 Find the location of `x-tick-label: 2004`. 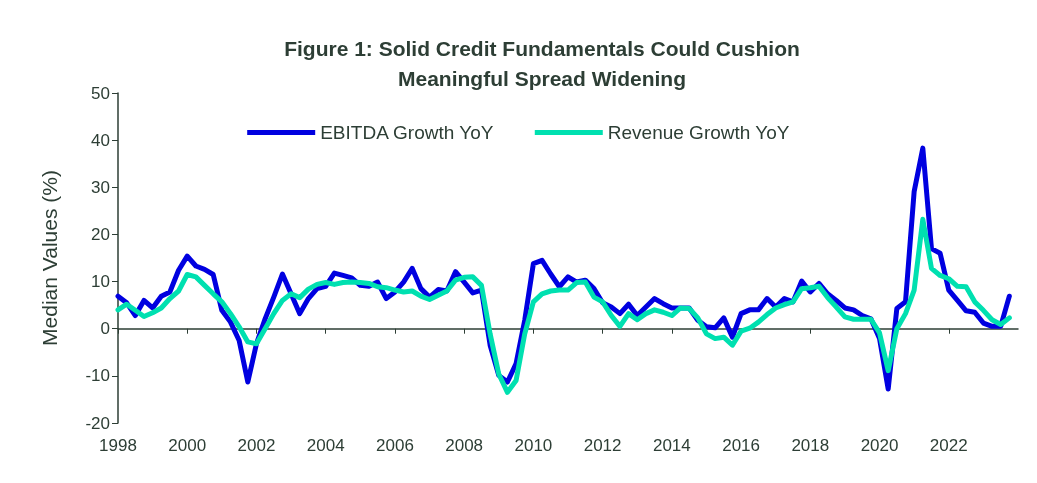

x-tick-label: 2004 is located at coordinates (325, 445).